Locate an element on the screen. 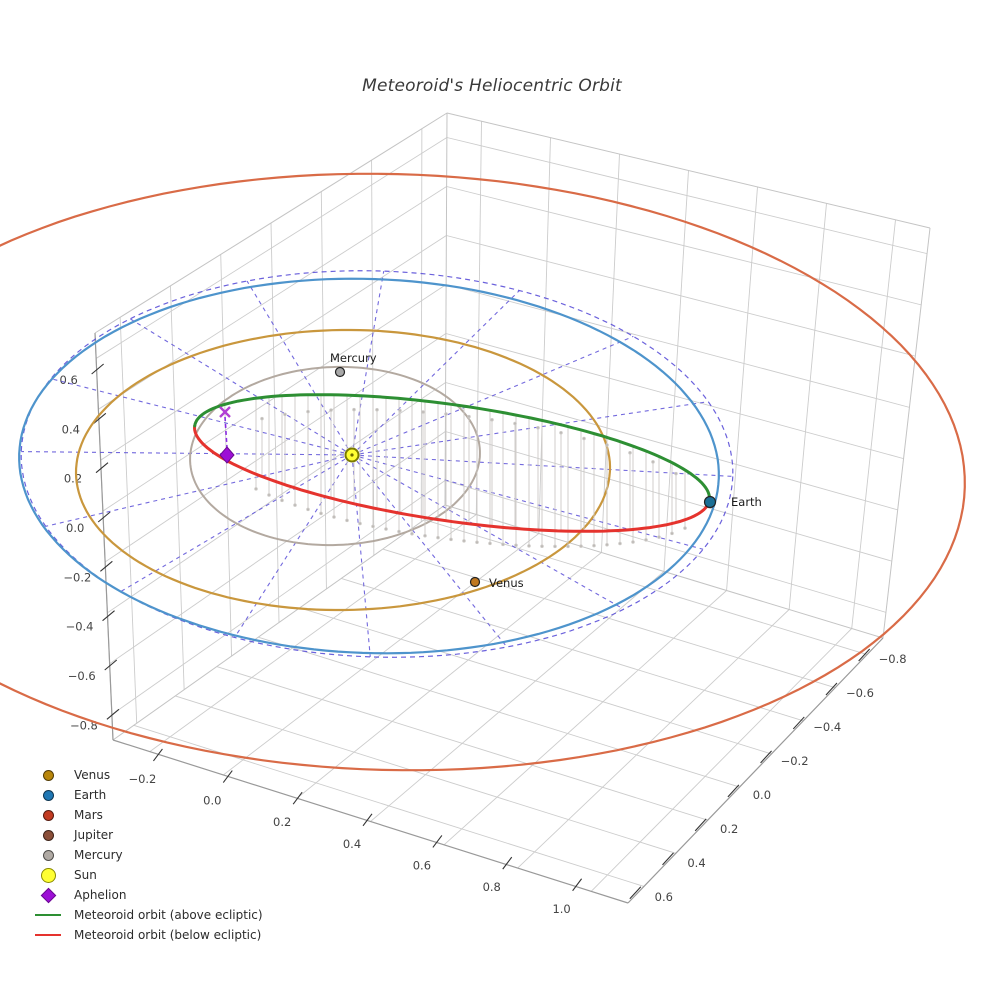  legend-label: Mars is located at coordinates (88, 815).